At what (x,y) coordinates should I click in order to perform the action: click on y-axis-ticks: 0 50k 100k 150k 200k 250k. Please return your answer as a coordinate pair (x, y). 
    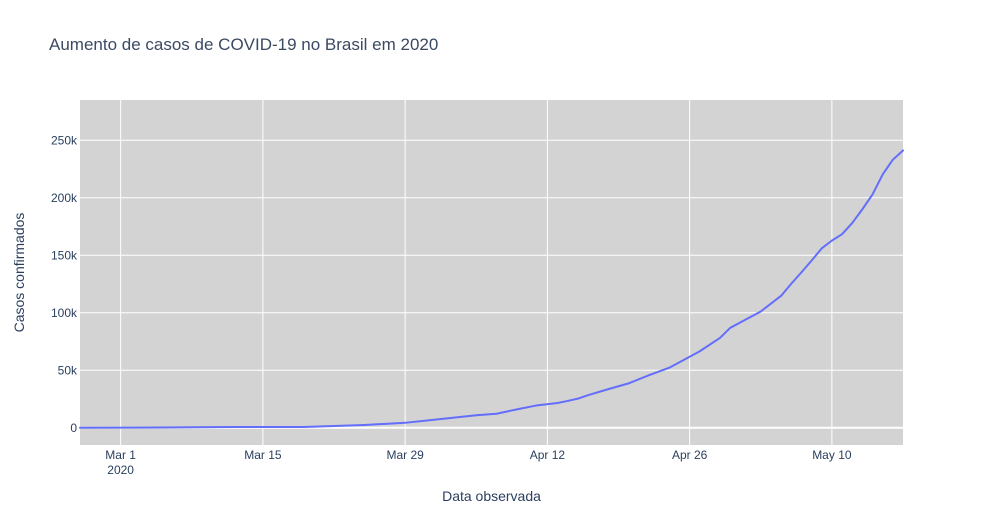
    Looking at the image, I should click on (64, 284).